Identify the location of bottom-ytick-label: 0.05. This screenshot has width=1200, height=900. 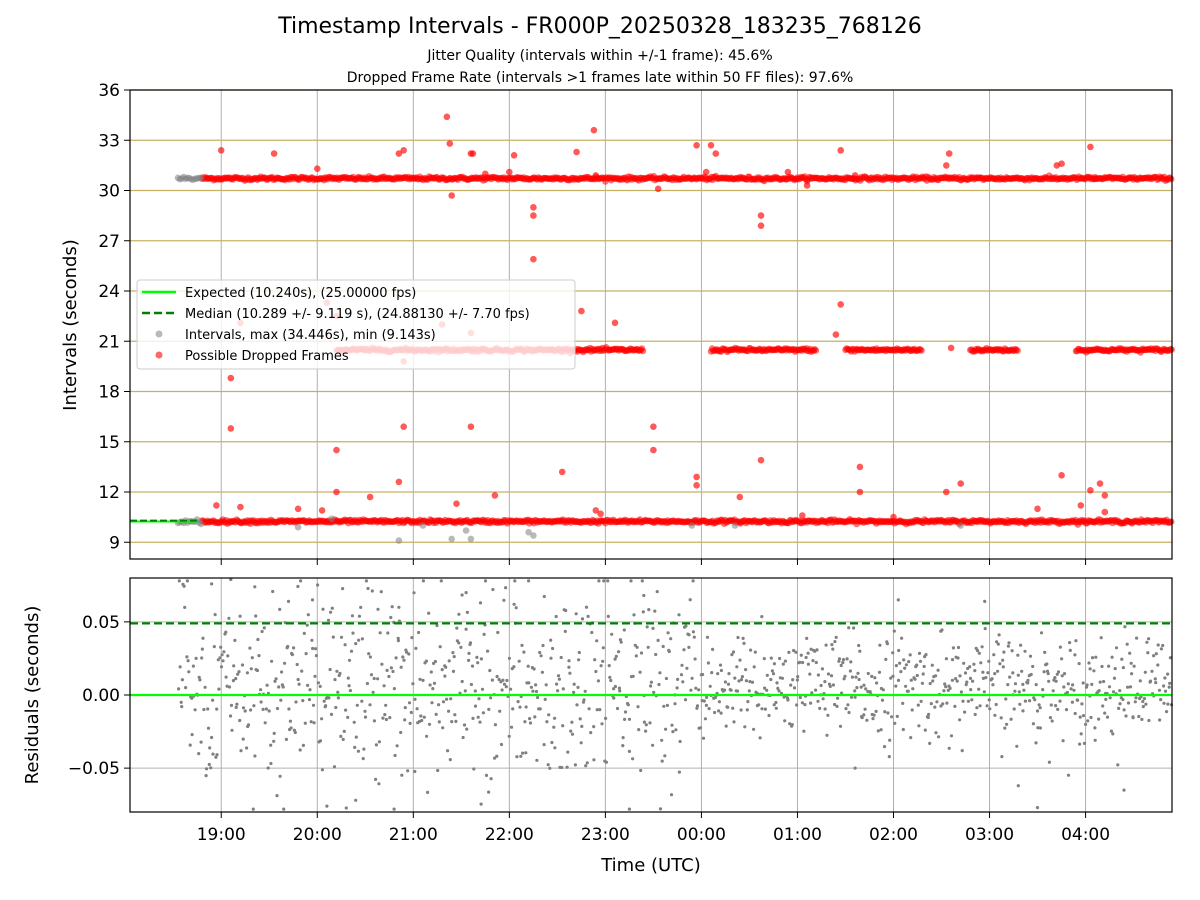
(101, 623).